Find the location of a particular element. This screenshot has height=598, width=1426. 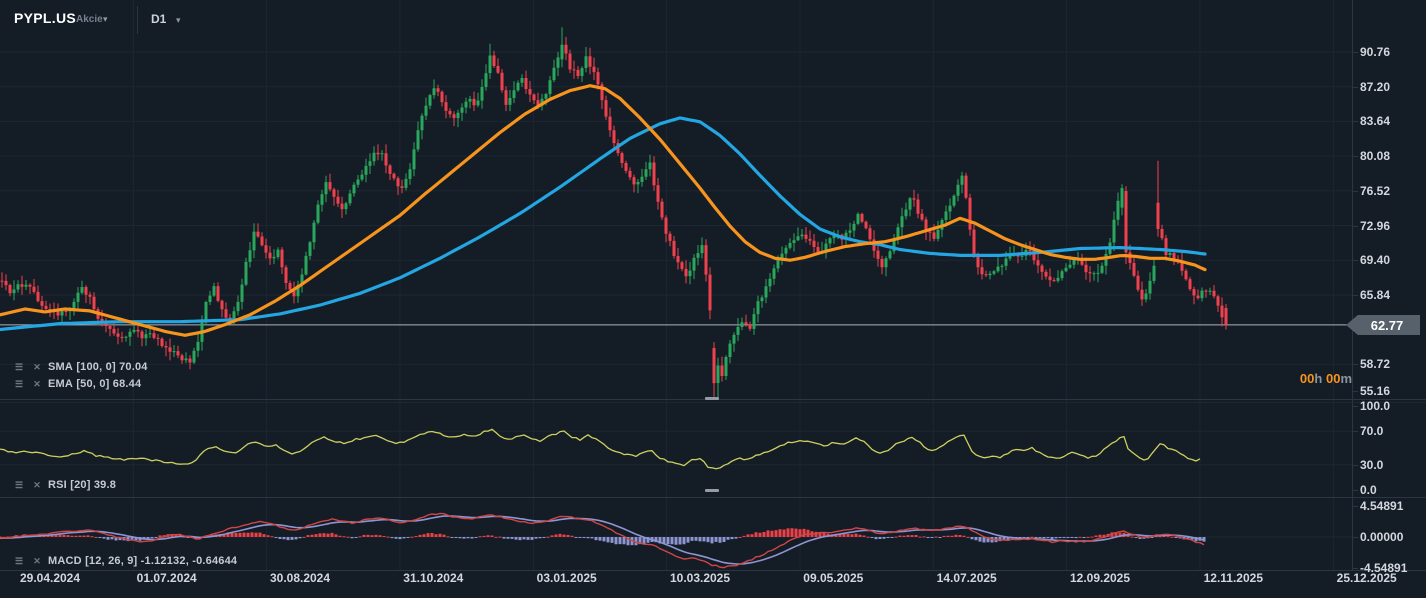

macd-value: -1.12132, -0.64644 is located at coordinates (189, 561).